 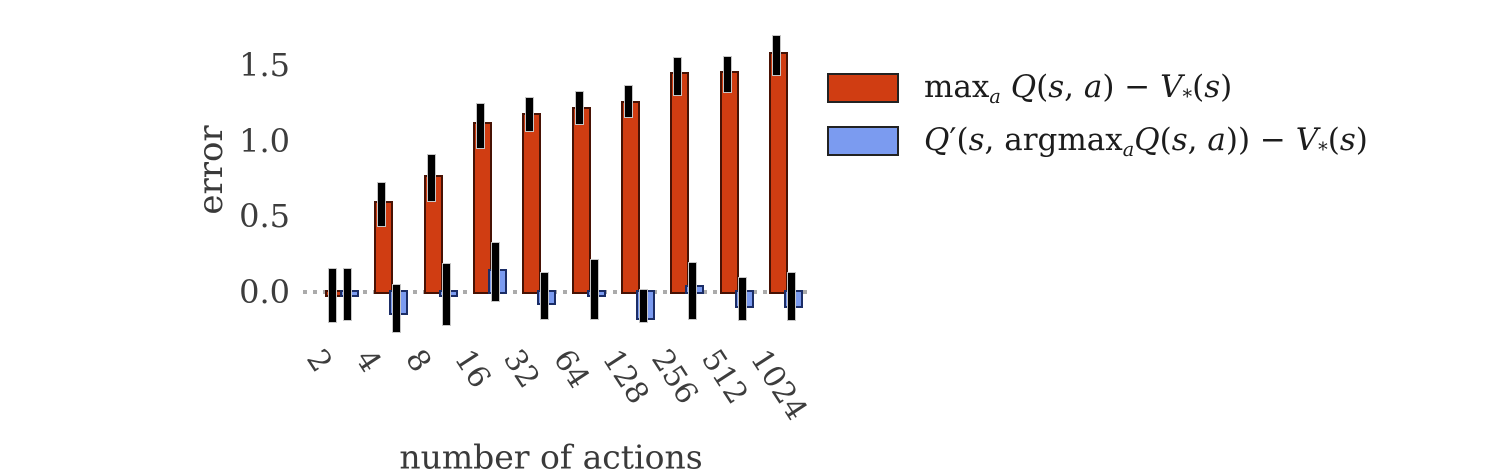 I want to click on x-tick-label: 256, so click(x=675, y=377).